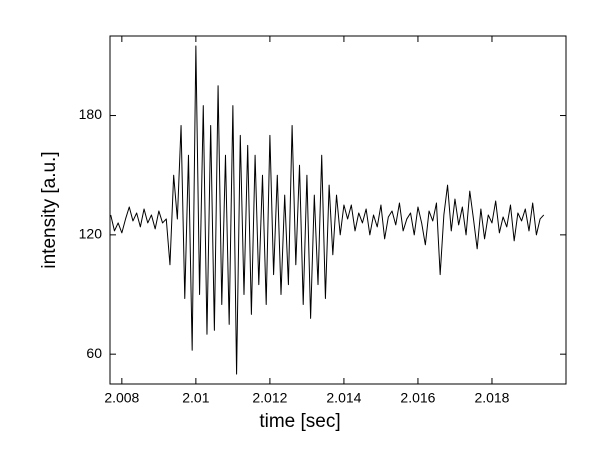 The width and height of the screenshot is (600, 473). Describe the element at coordinates (91, 234) in the screenshot. I see `y-tick-label: 120` at that location.